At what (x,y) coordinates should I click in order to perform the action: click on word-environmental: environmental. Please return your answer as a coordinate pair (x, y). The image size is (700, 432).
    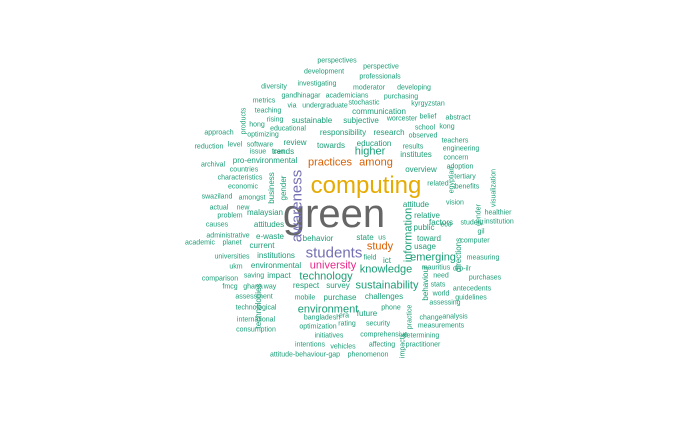
    Looking at the image, I should click on (276, 265).